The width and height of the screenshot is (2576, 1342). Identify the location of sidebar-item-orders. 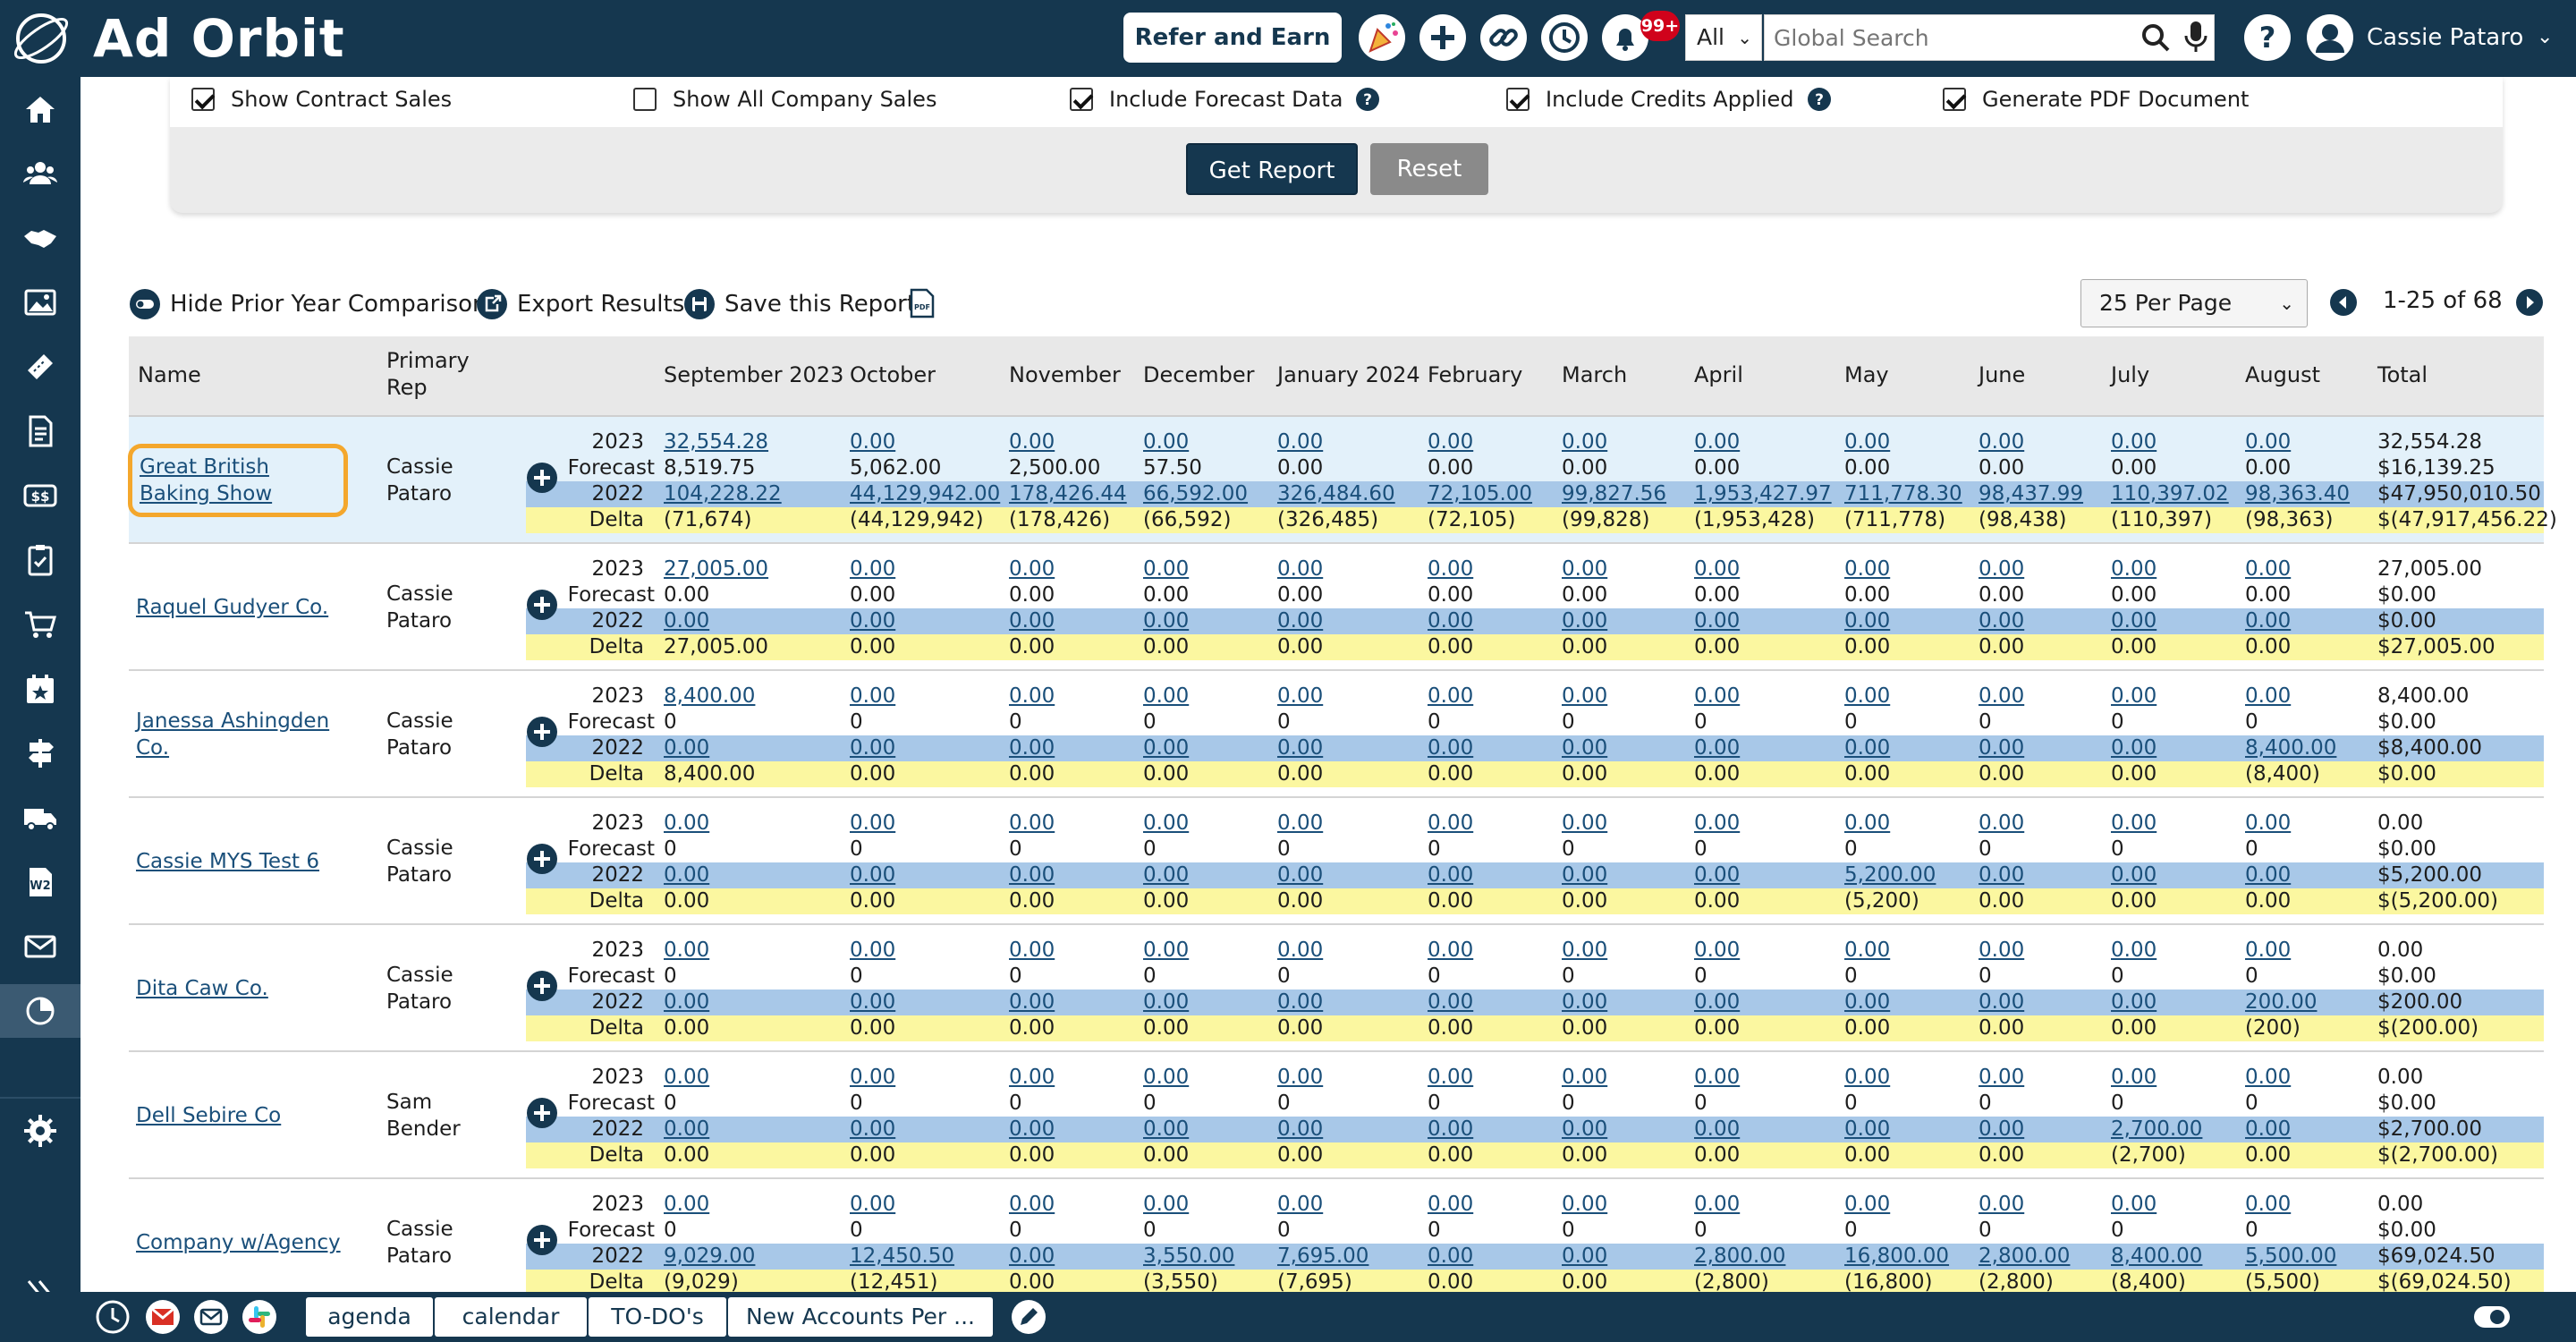
(40, 624).